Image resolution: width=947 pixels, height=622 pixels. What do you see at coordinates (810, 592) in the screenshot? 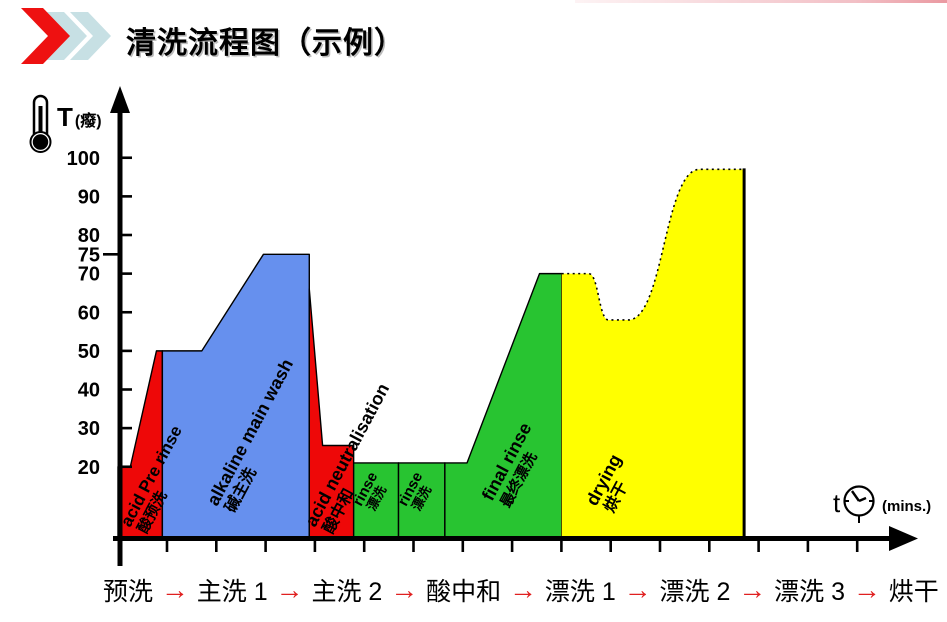
I see `flow-step: 漂洗 3` at bounding box center [810, 592].